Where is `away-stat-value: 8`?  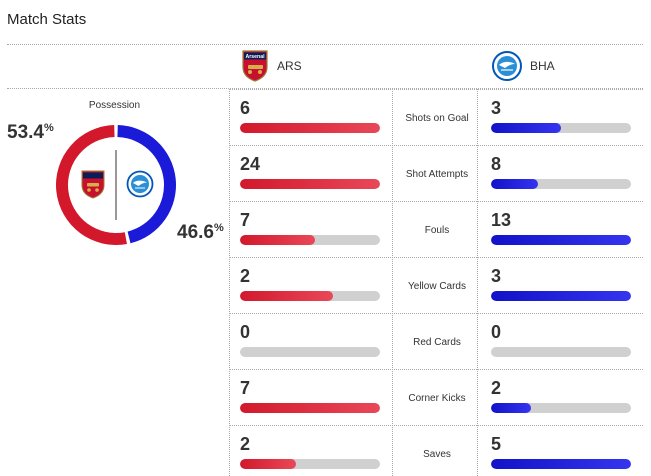 away-stat-value: 8 is located at coordinates (496, 164).